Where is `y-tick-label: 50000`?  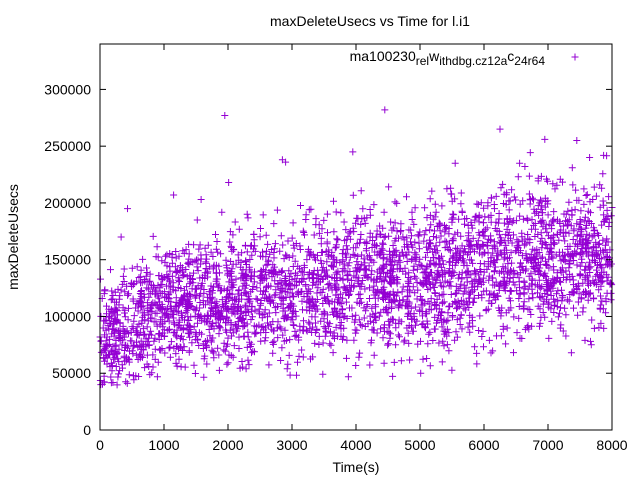 y-tick-label: 50000 is located at coordinates (71, 373).